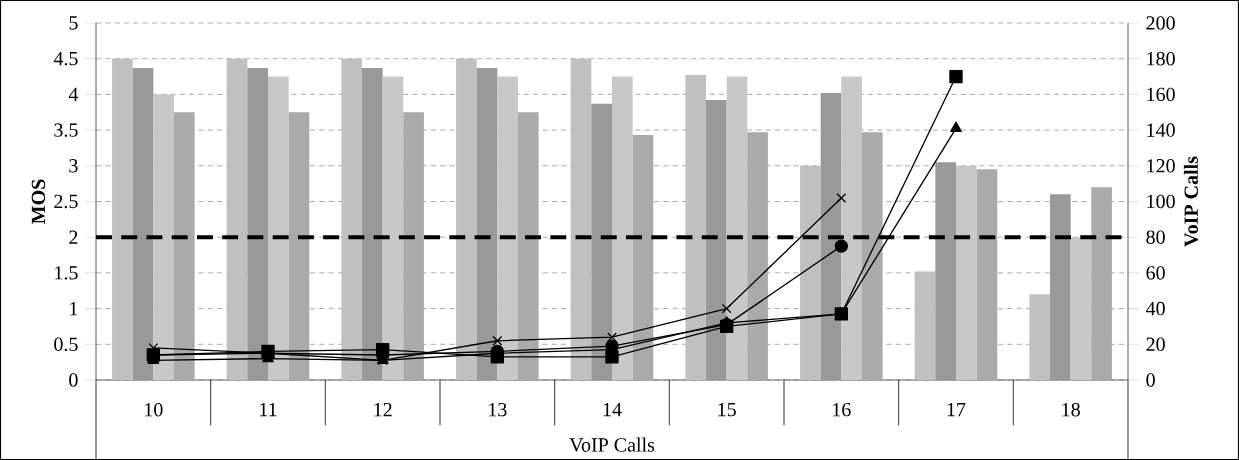 The width and height of the screenshot is (1239, 460). Describe the element at coordinates (73, 237) in the screenshot. I see `y-tick-label: 2` at that location.